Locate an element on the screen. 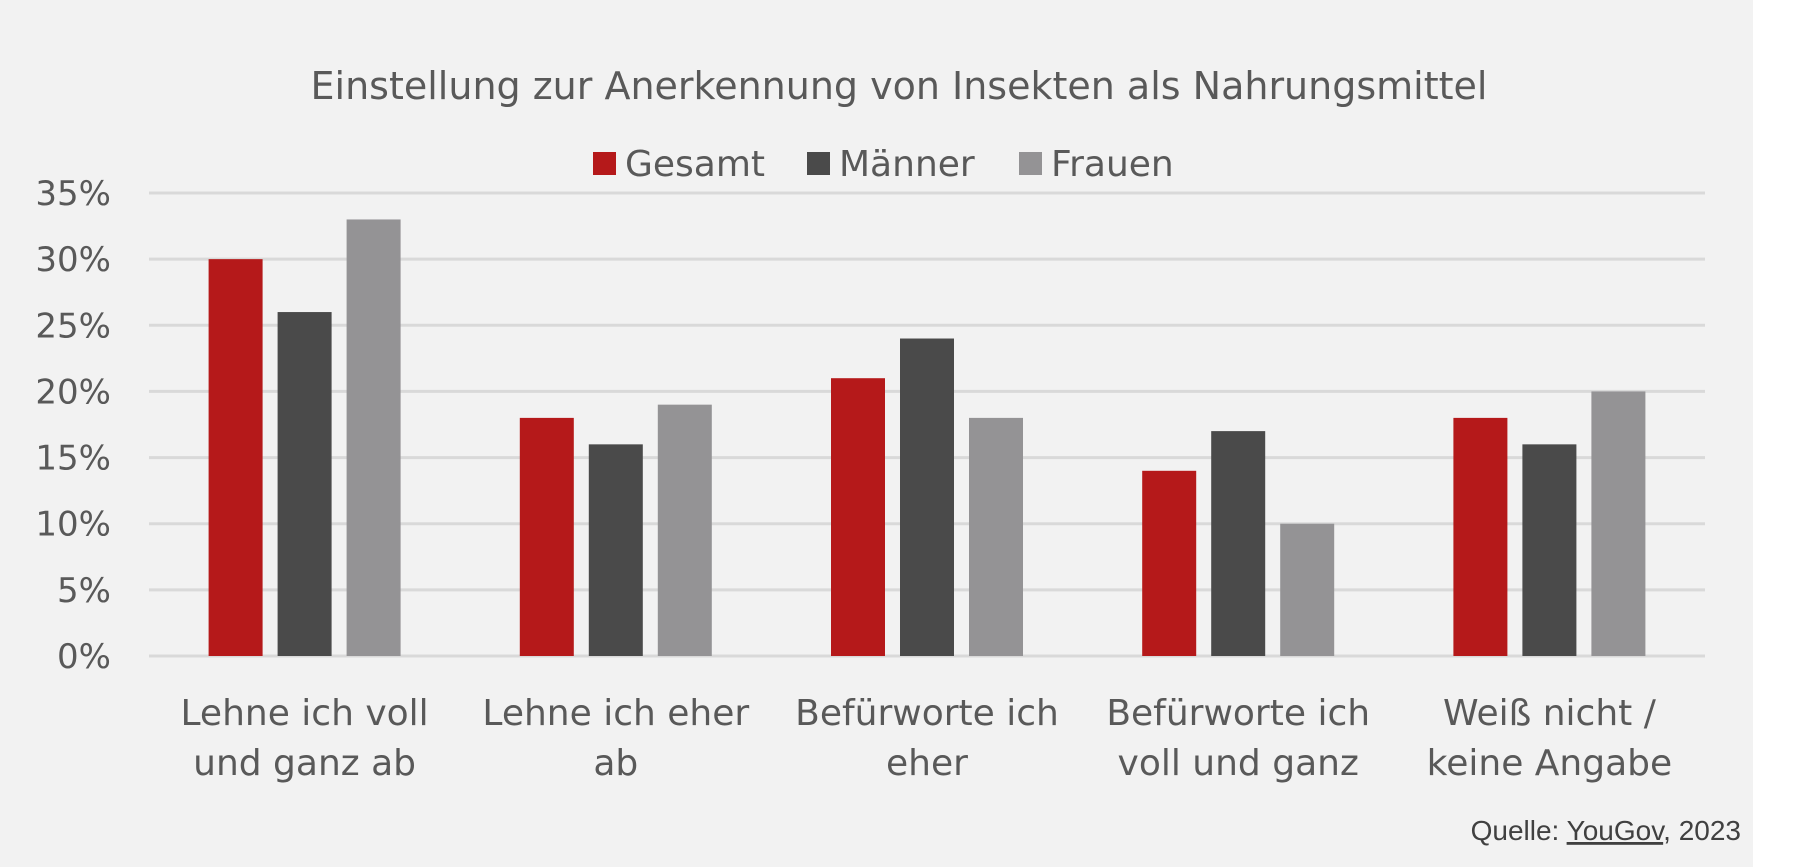 The image size is (1799, 867). x-category-label: Lehne ich eher ab is located at coordinates (615, 738).